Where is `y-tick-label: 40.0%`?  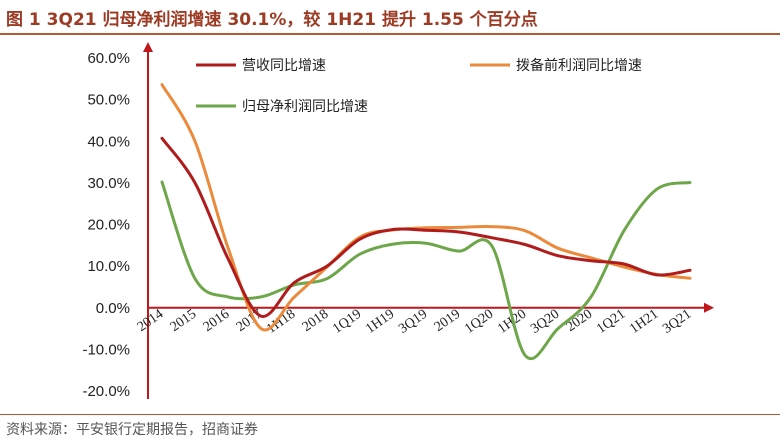
y-tick-label: 40.0% is located at coordinates (108, 141).